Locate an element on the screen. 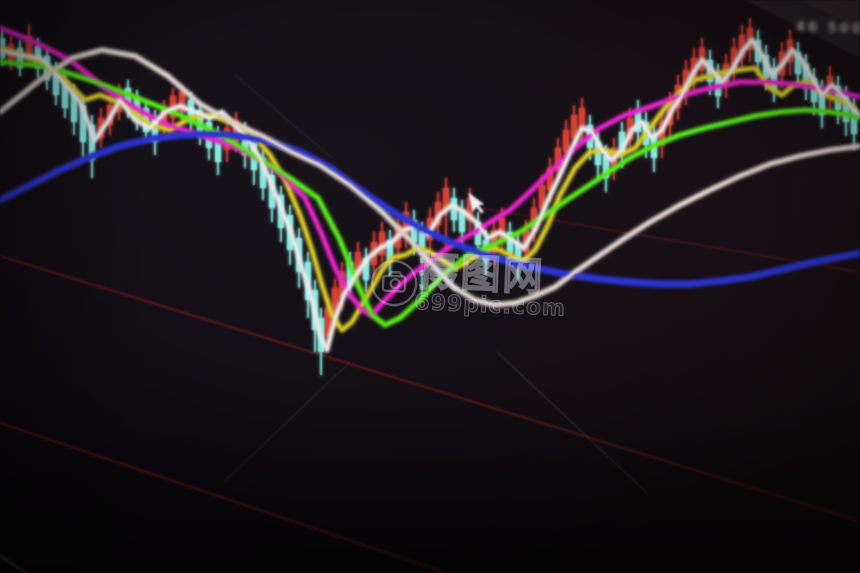 The image size is (860, 573). red-gridline is located at coordinates (224, 497).